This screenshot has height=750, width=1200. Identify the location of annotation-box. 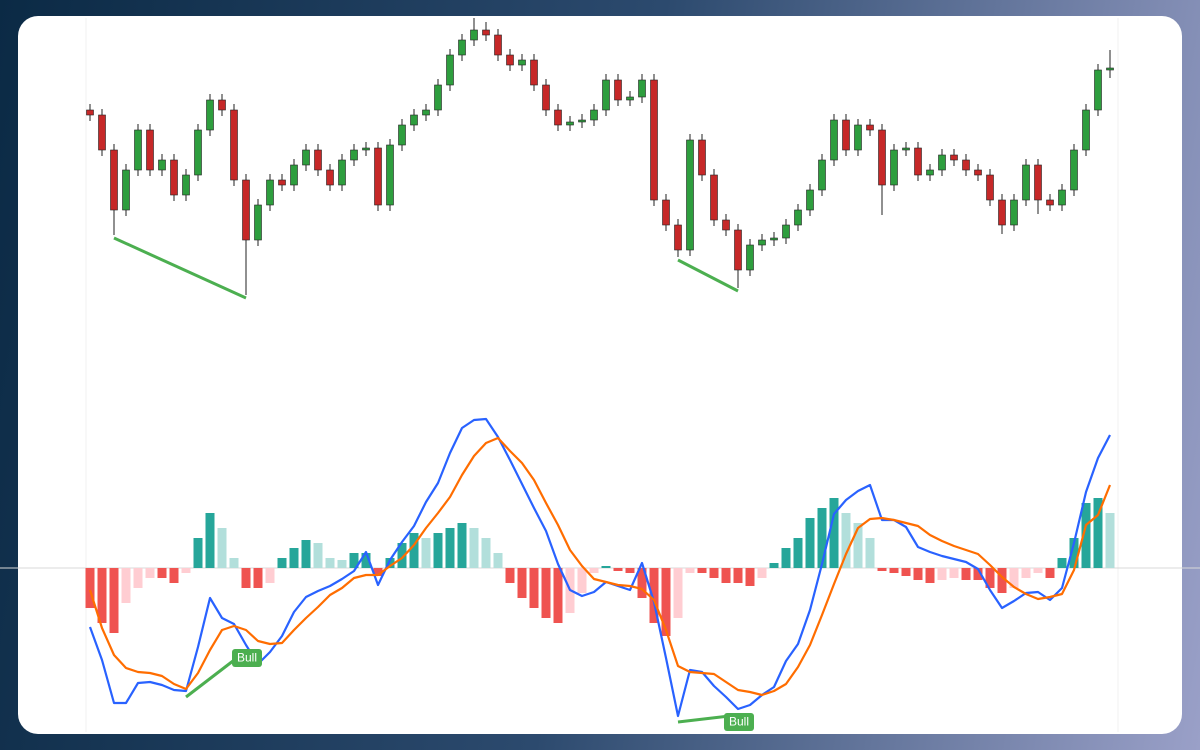
(247, 658).